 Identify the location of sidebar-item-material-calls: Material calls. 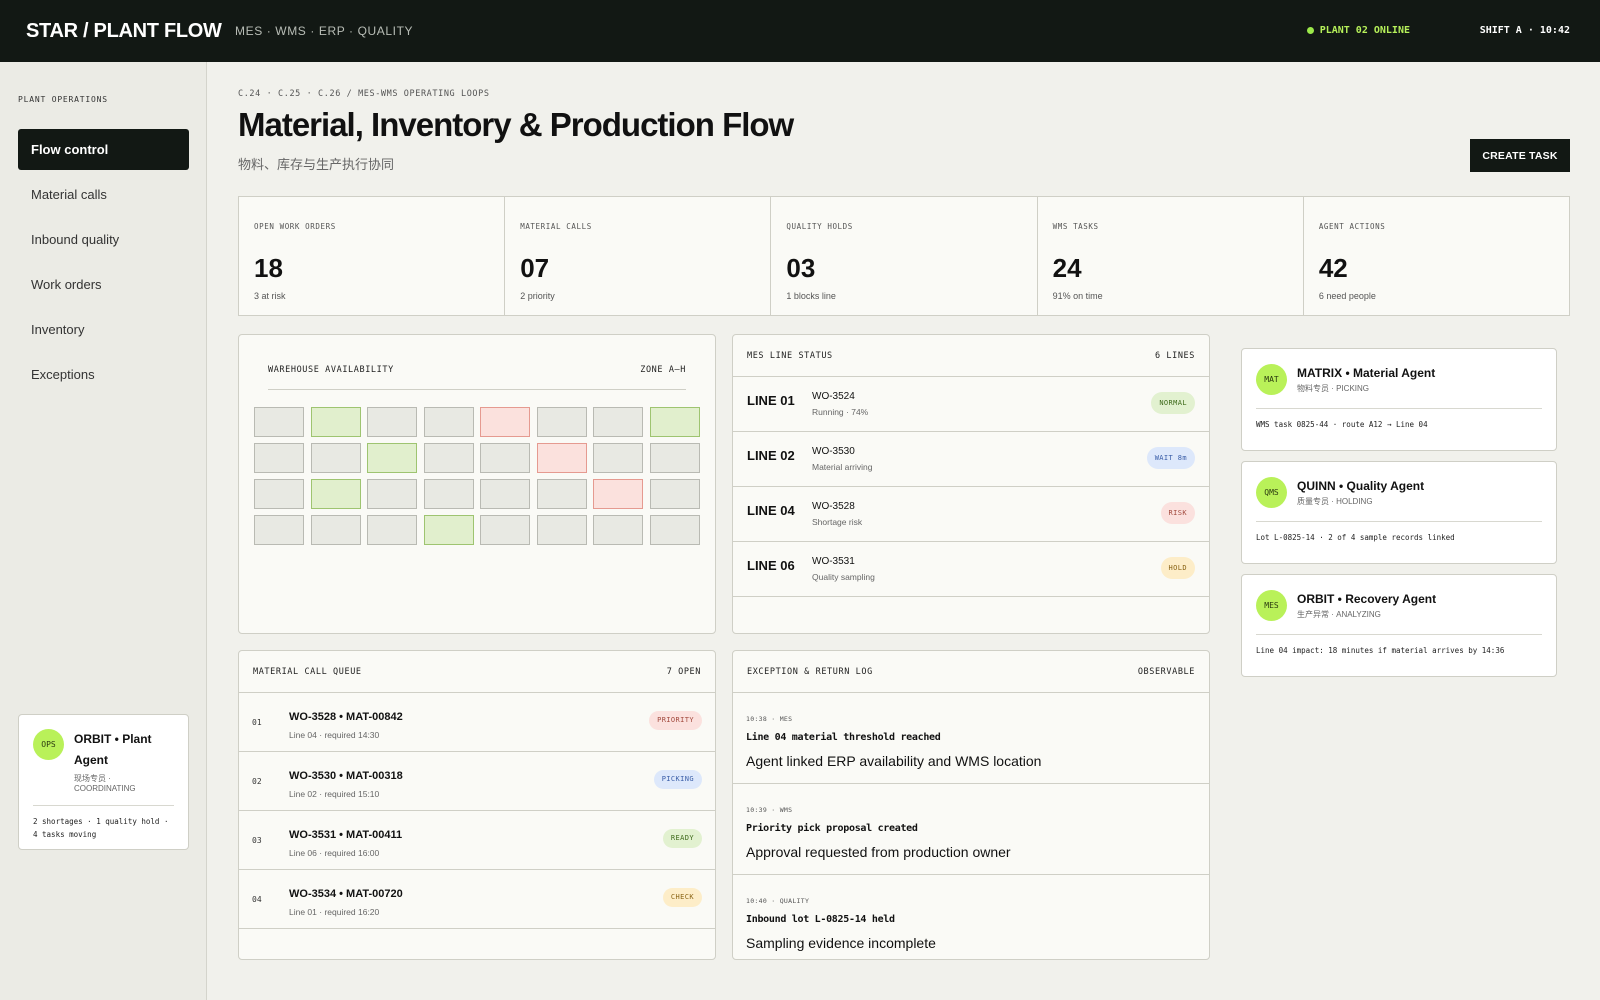
(69, 194).